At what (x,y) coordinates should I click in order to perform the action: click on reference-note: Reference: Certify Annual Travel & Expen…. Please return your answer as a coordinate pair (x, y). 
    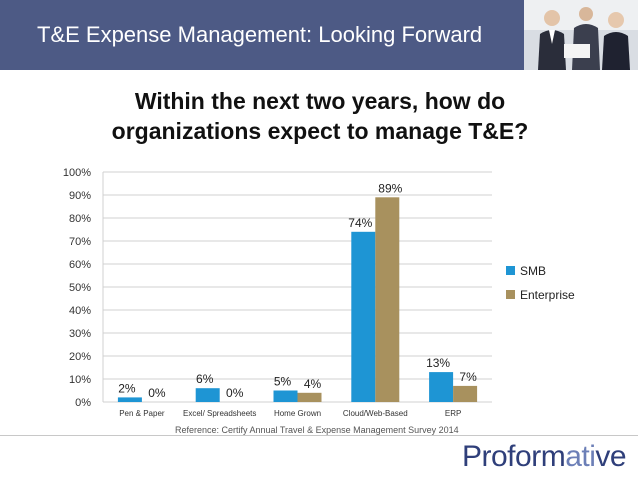
    Looking at the image, I should click on (317, 430).